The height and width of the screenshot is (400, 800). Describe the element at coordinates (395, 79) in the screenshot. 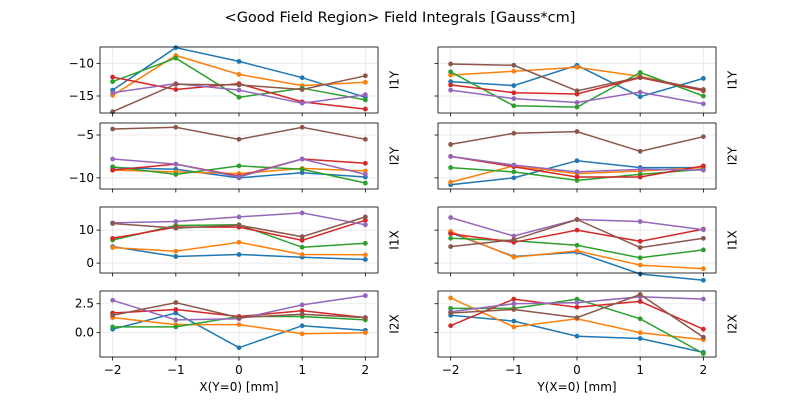

I see `y-axis-label: I1Y` at that location.